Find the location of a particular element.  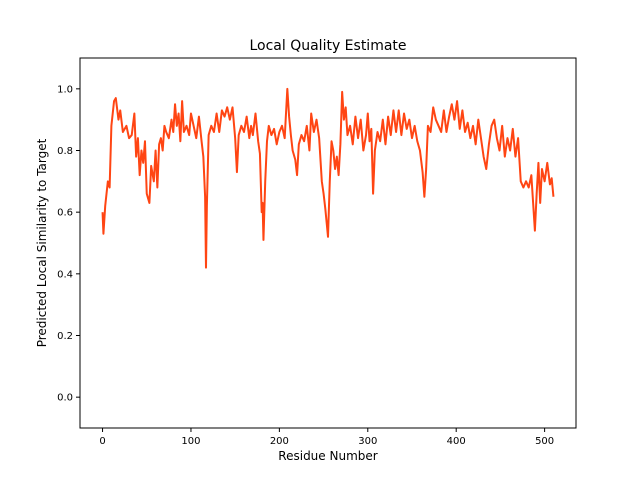

chart-title: Local Quality Estimate is located at coordinates (327, 46).